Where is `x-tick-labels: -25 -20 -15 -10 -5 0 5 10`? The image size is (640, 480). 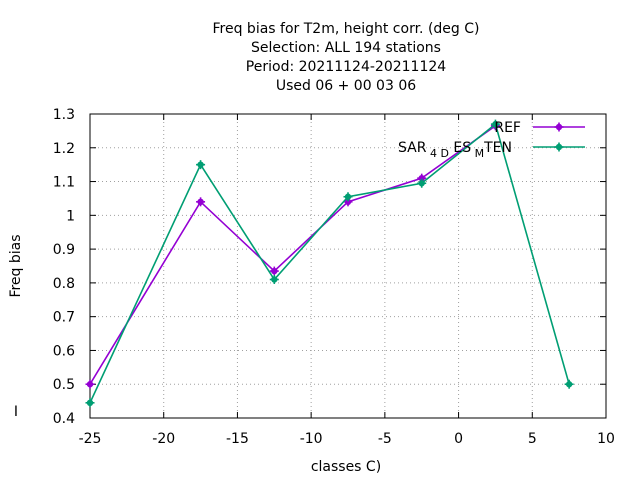 x-tick-labels: -25 -20 -15 -10 -5 0 5 10 is located at coordinates (347, 439).